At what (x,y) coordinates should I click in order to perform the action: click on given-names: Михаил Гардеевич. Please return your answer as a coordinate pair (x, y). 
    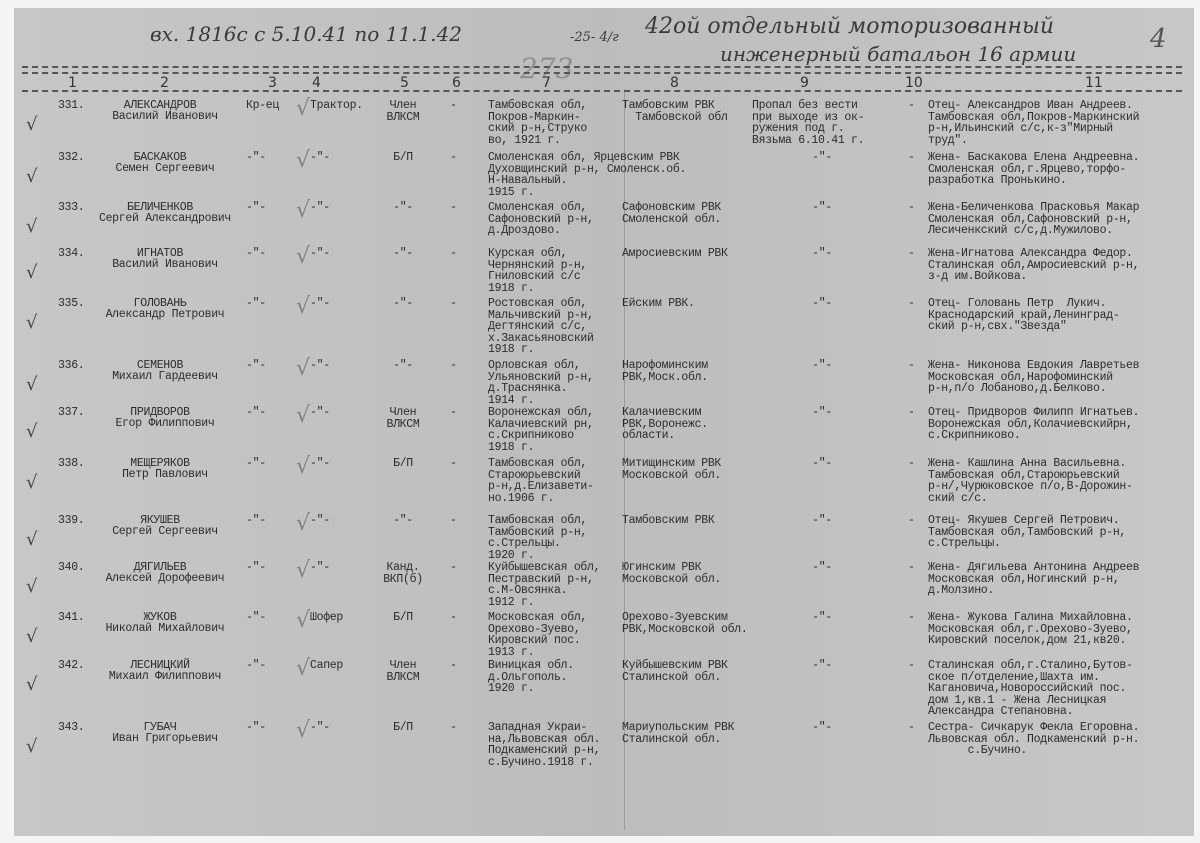
    Looking at the image, I should click on (165, 376).